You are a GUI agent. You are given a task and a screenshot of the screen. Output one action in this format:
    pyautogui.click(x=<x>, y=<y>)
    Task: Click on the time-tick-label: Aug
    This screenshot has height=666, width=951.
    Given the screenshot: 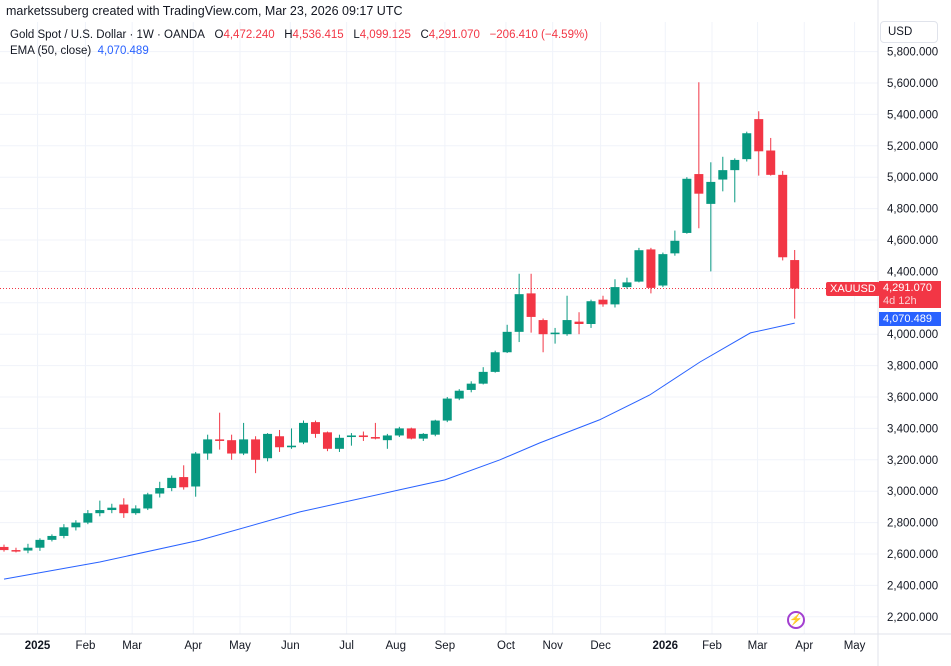 What is the action you would take?
    pyautogui.click(x=396, y=646)
    